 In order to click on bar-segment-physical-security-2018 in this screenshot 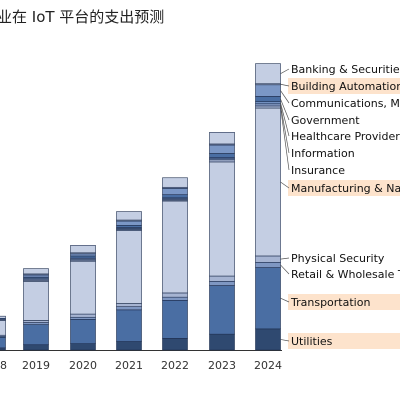, I will do `click(3, 335)`.